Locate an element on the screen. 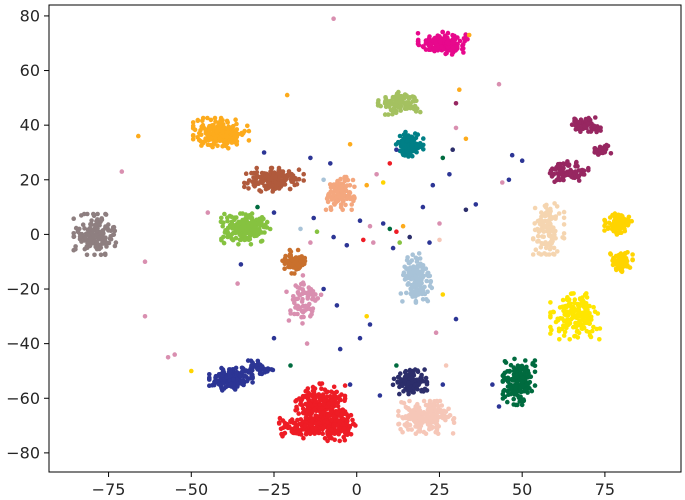  y-axis: −80 −60 −40 −20 0 20 40 60 80 is located at coordinates (27, 234).